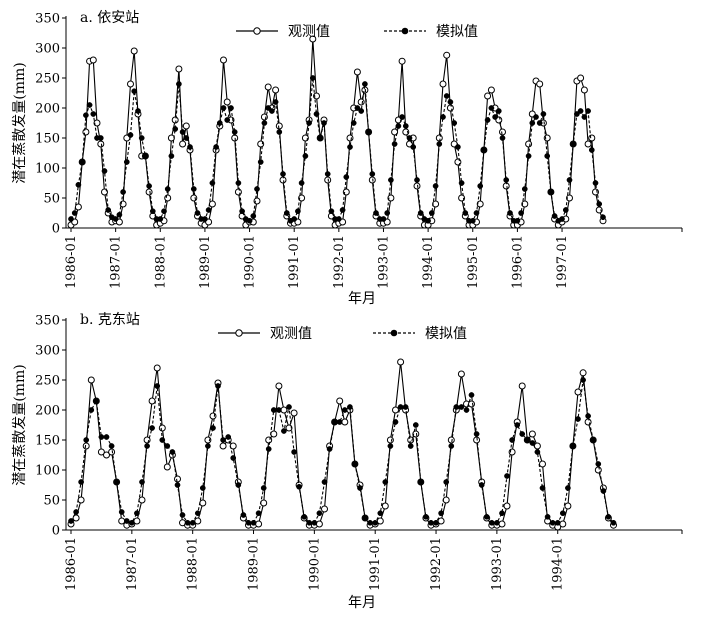 This screenshot has width=703, height=618. What do you see at coordinates (110, 320) in the screenshot?
I see `panel-title: b. 克东站` at bounding box center [110, 320].